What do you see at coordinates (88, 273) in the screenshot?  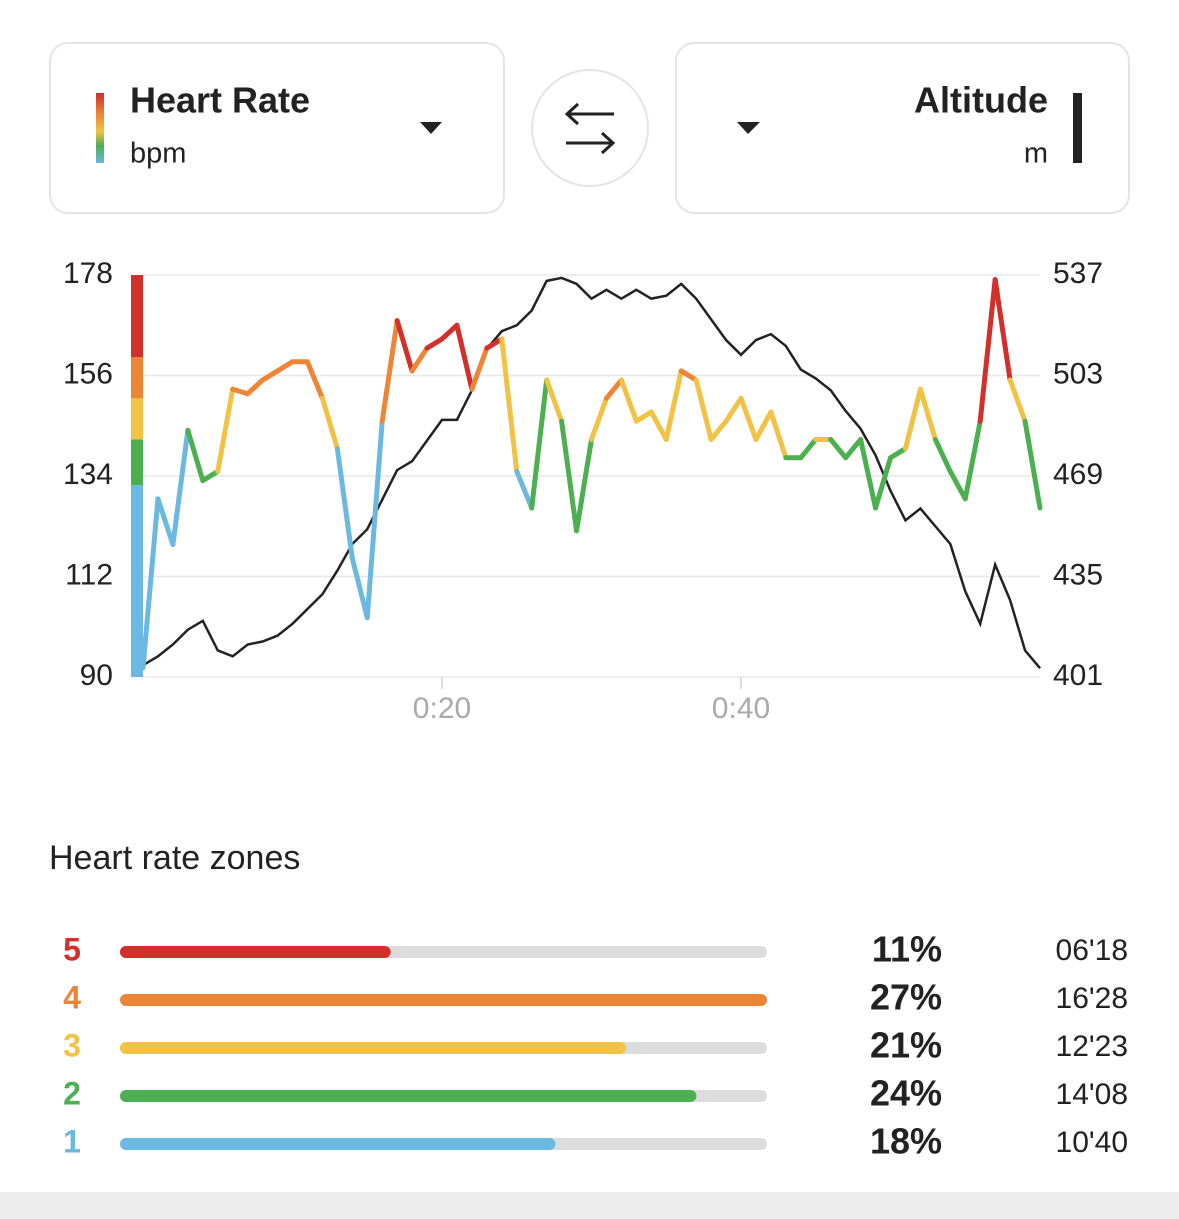 I see `y-tick-label: 178` at bounding box center [88, 273].